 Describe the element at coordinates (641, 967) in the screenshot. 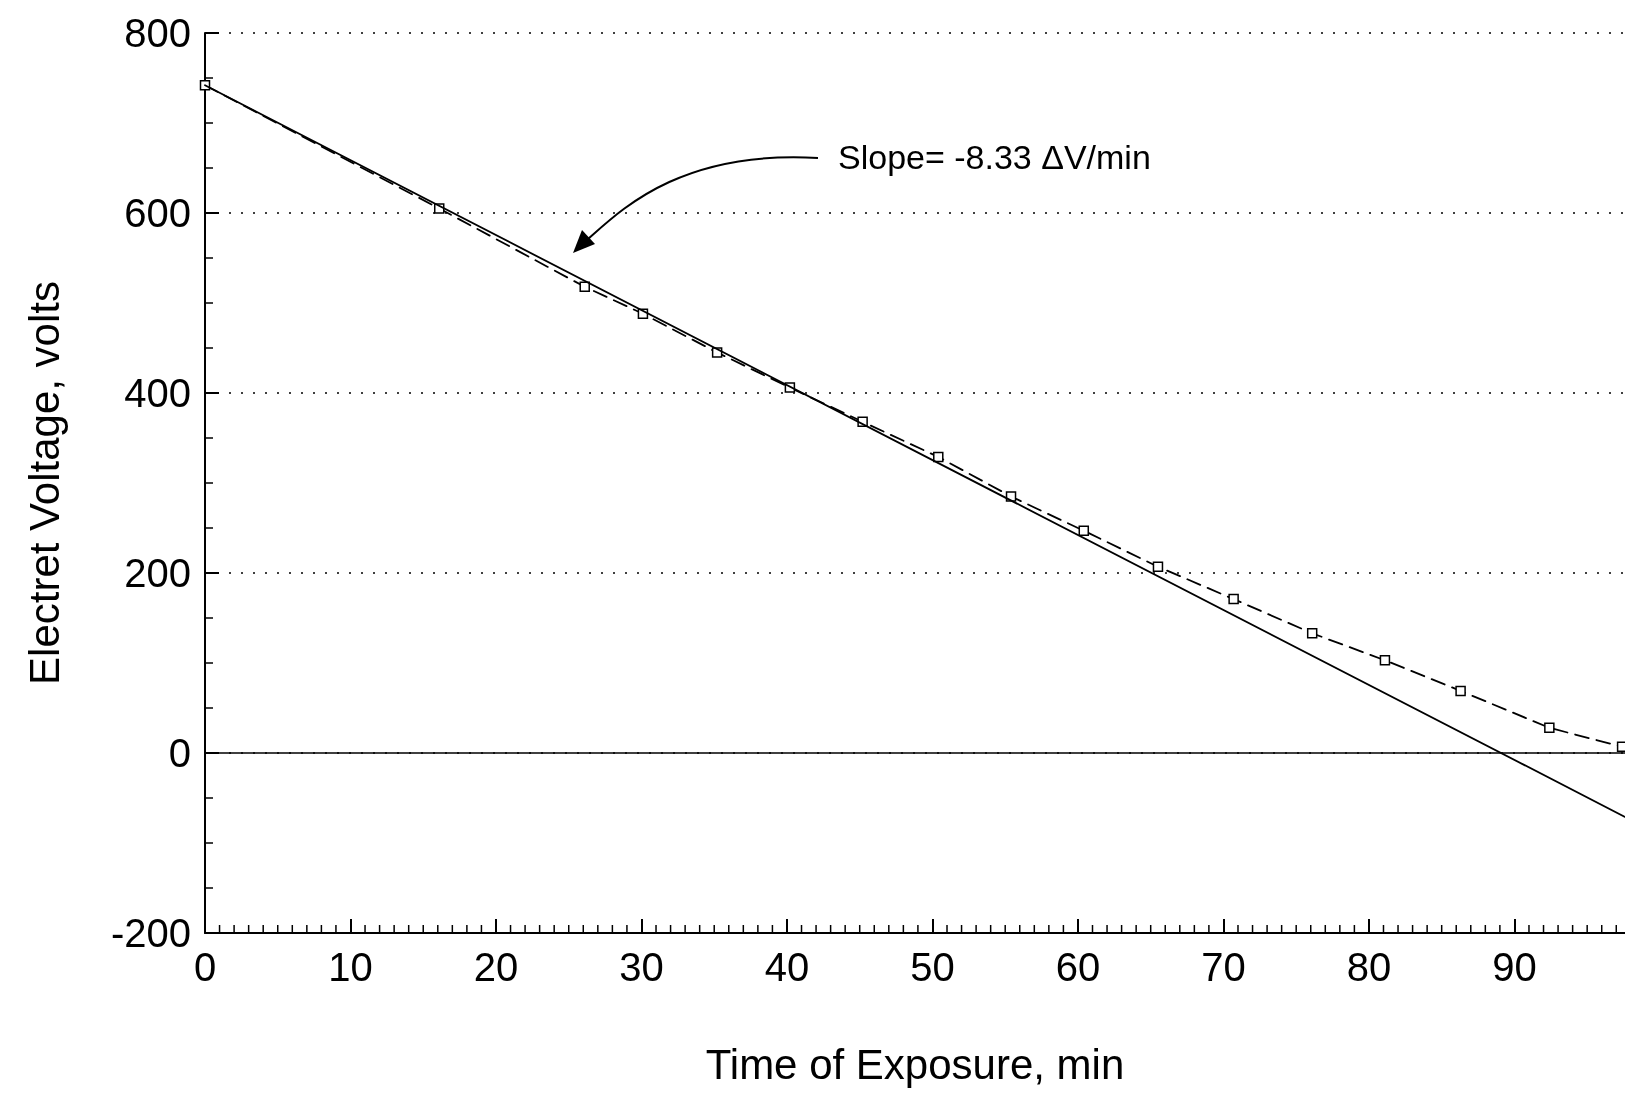

I see `x-tick-label: 30` at that location.